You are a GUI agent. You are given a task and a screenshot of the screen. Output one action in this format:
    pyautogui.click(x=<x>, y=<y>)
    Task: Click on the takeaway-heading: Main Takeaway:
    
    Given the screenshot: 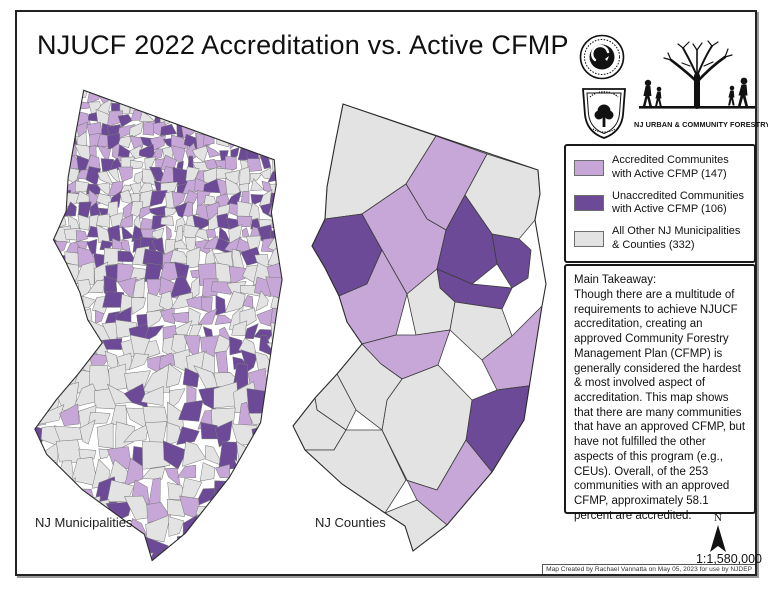 What is the action you would take?
    pyautogui.click(x=615, y=280)
    